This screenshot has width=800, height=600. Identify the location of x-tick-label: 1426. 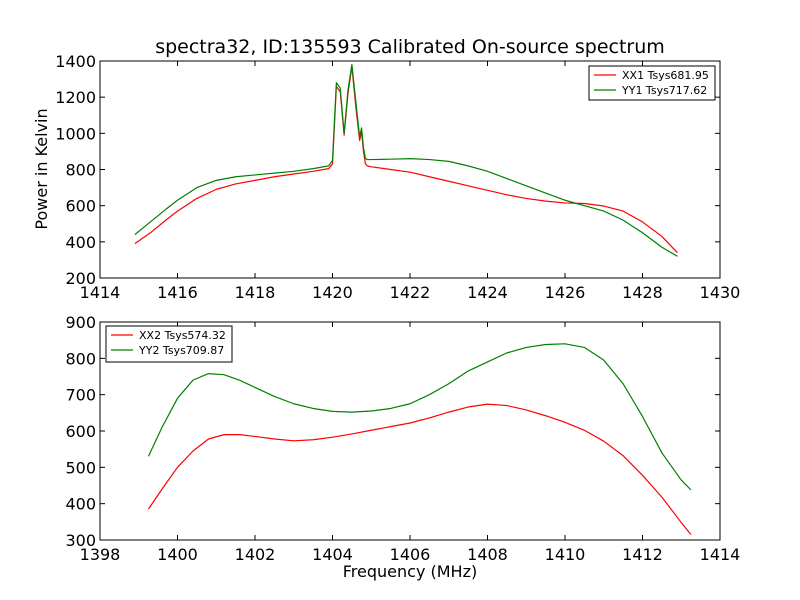
(565, 292).